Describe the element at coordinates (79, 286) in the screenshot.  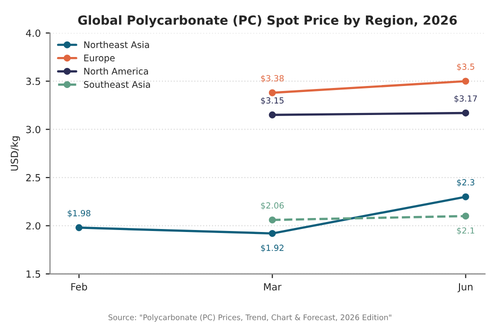
I see `x-tick-label: Feb` at that location.